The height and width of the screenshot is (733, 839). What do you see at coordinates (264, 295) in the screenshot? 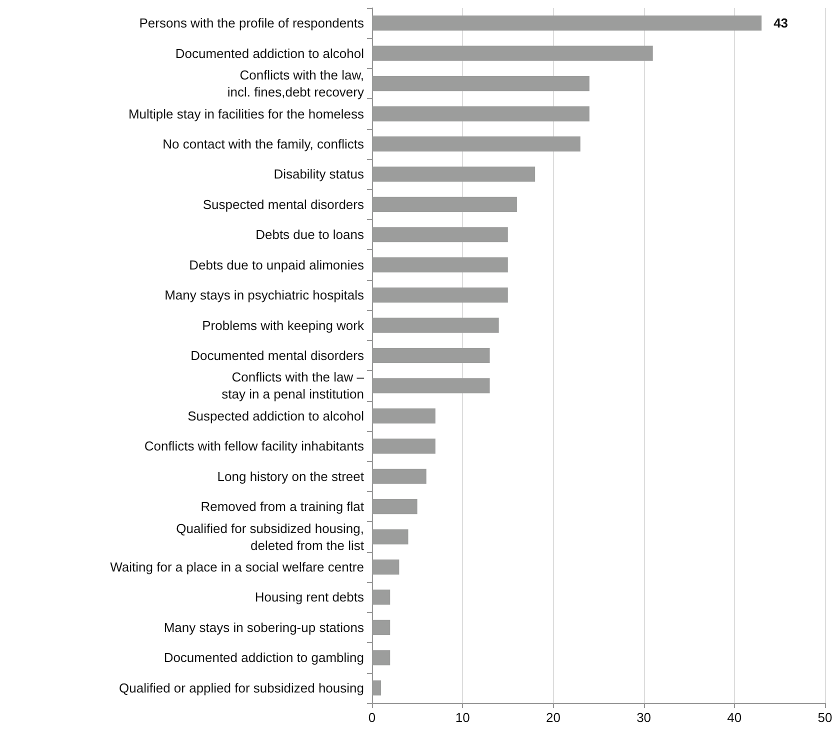
I see `y-tick-label: Many stays in psychiatric hospitals` at bounding box center [264, 295].